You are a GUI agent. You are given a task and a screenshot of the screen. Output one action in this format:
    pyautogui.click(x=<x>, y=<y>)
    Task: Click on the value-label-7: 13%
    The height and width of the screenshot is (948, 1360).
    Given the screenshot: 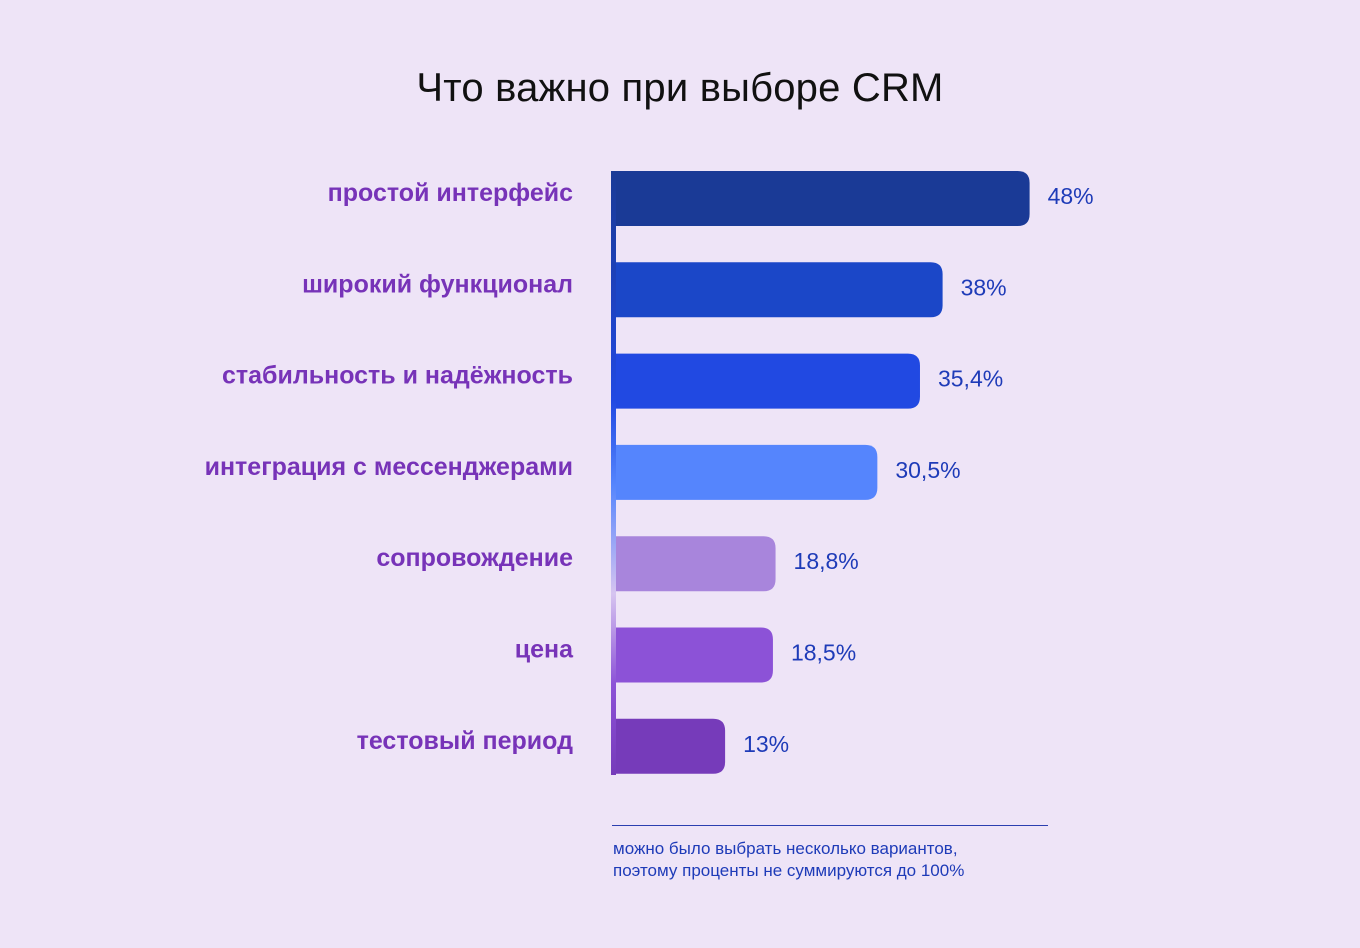 What is the action you would take?
    pyautogui.click(x=766, y=744)
    